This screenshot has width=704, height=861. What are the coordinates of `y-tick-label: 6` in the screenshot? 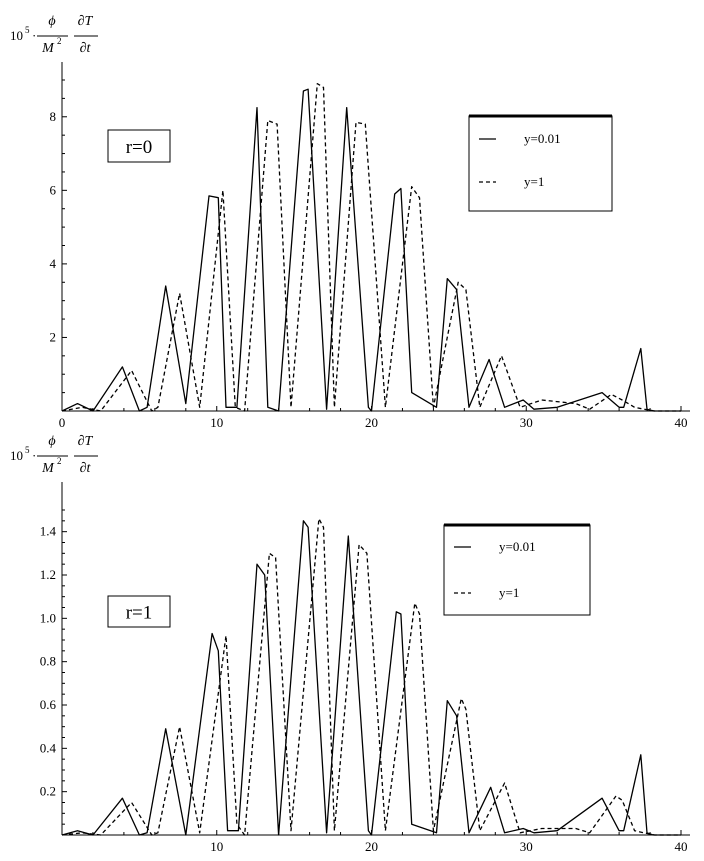 It's located at (53, 189).